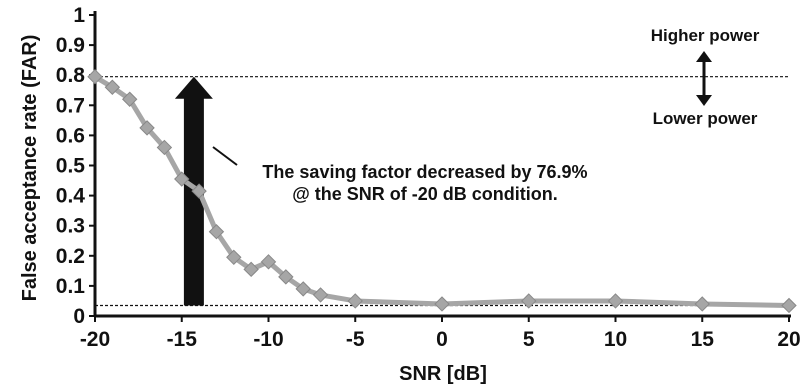  I want to click on y-axis-title: False acceptance rate (FAR), so click(30, 168).